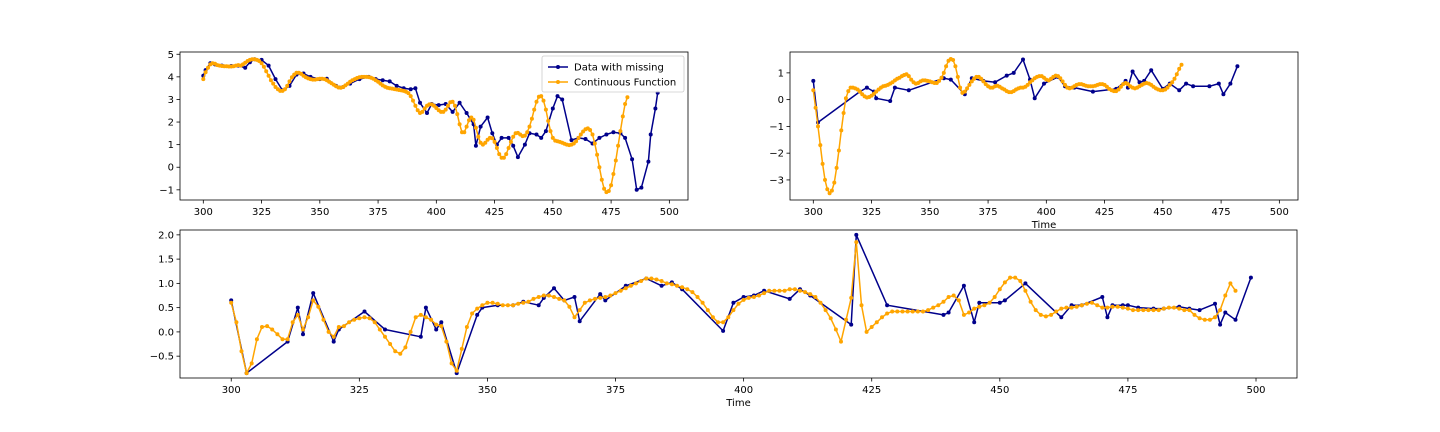 The height and width of the screenshot is (432, 1440). What do you see at coordinates (1255, 390) in the screenshot?
I see `x-tick-label: 500` at bounding box center [1255, 390].